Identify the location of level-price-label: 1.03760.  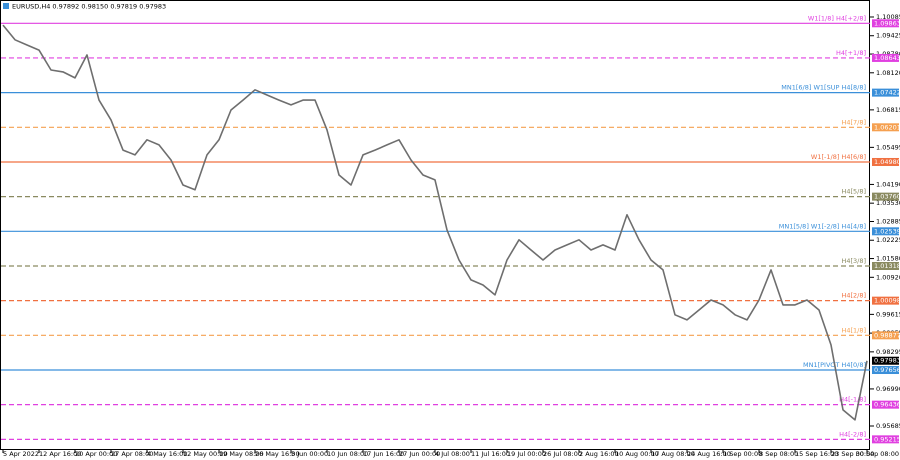
(887, 197).